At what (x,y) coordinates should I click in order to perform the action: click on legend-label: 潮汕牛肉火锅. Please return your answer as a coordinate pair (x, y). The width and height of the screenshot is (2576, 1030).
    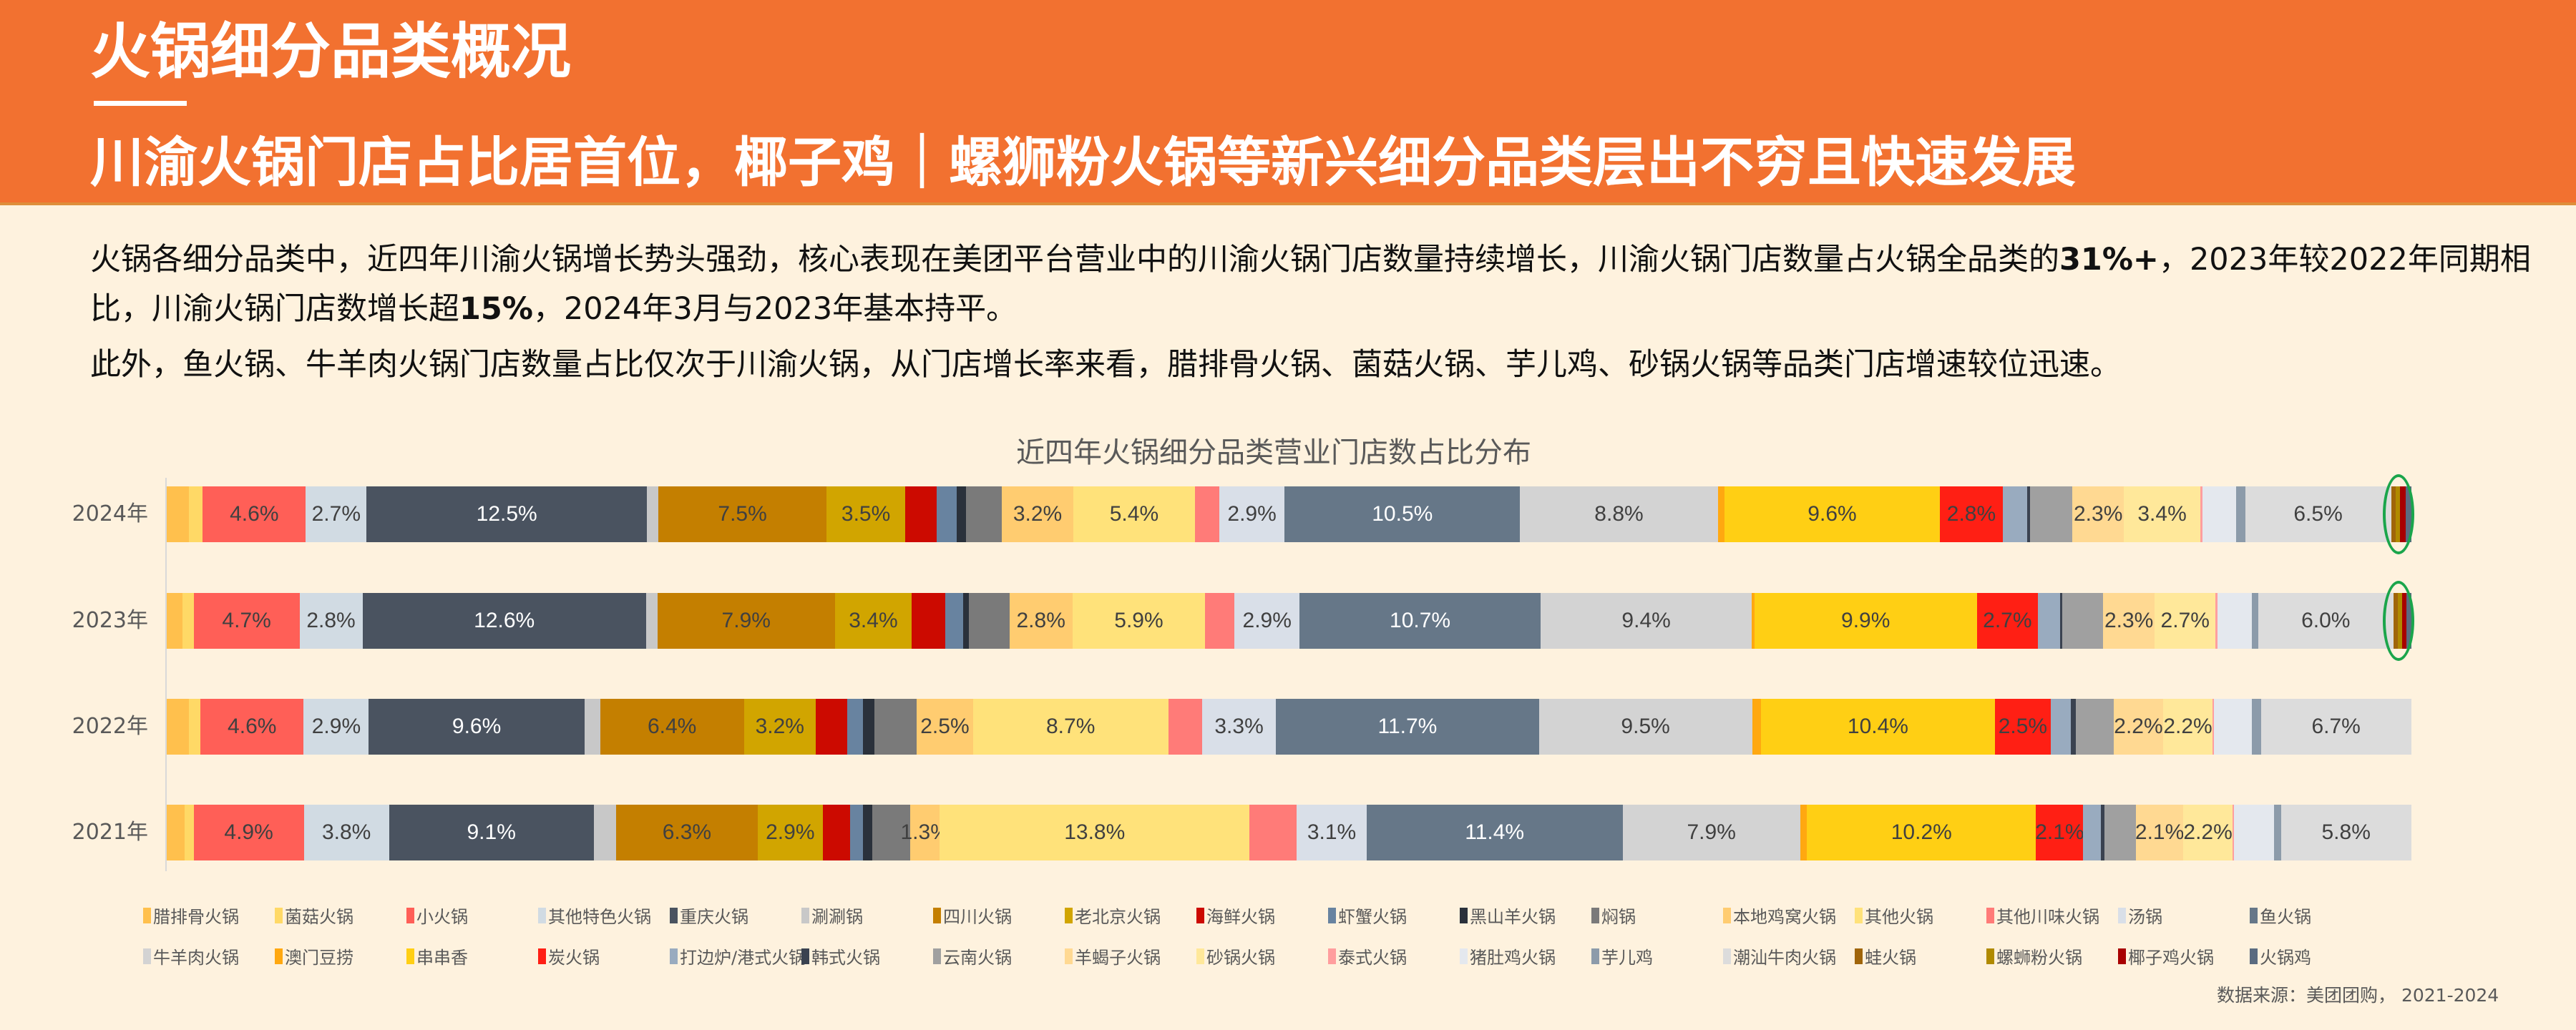
    Looking at the image, I should click on (1784, 958).